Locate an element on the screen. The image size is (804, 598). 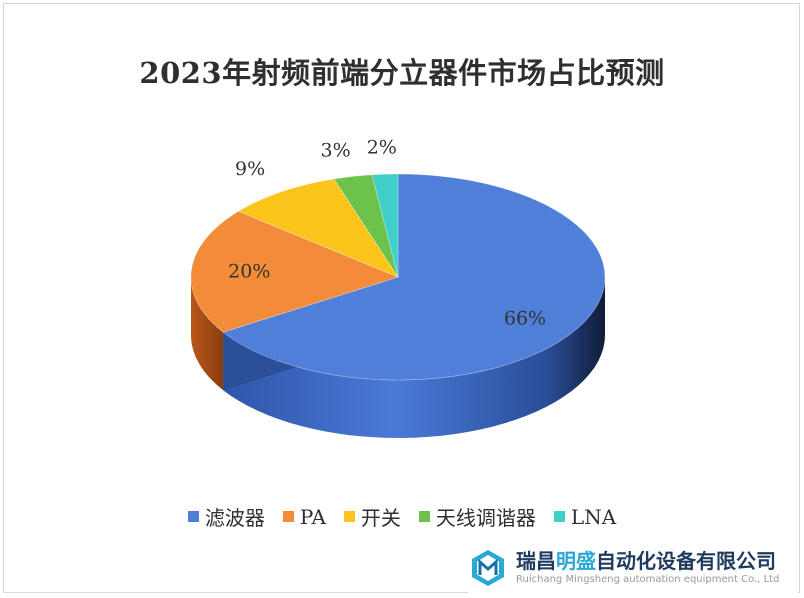
pie-slice-天线调谐器 is located at coordinates (366, 226).